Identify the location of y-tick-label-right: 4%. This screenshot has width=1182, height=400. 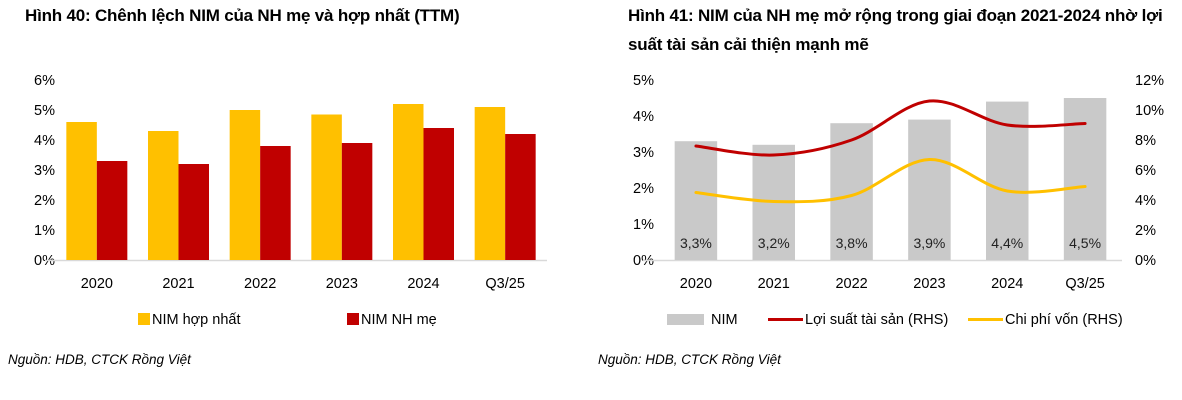
(1145, 201).